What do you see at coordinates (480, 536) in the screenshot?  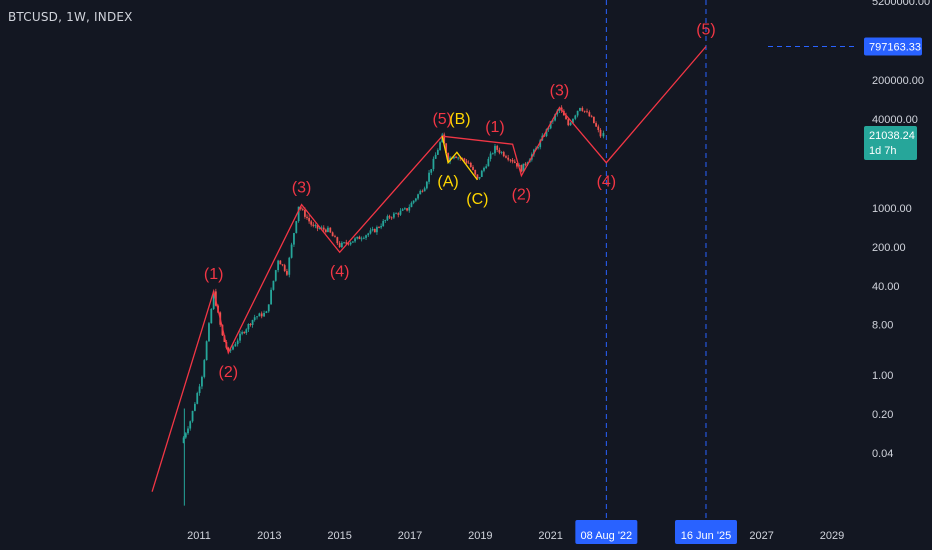 I see `time-axis-tick-label: 2019` at bounding box center [480, 536].